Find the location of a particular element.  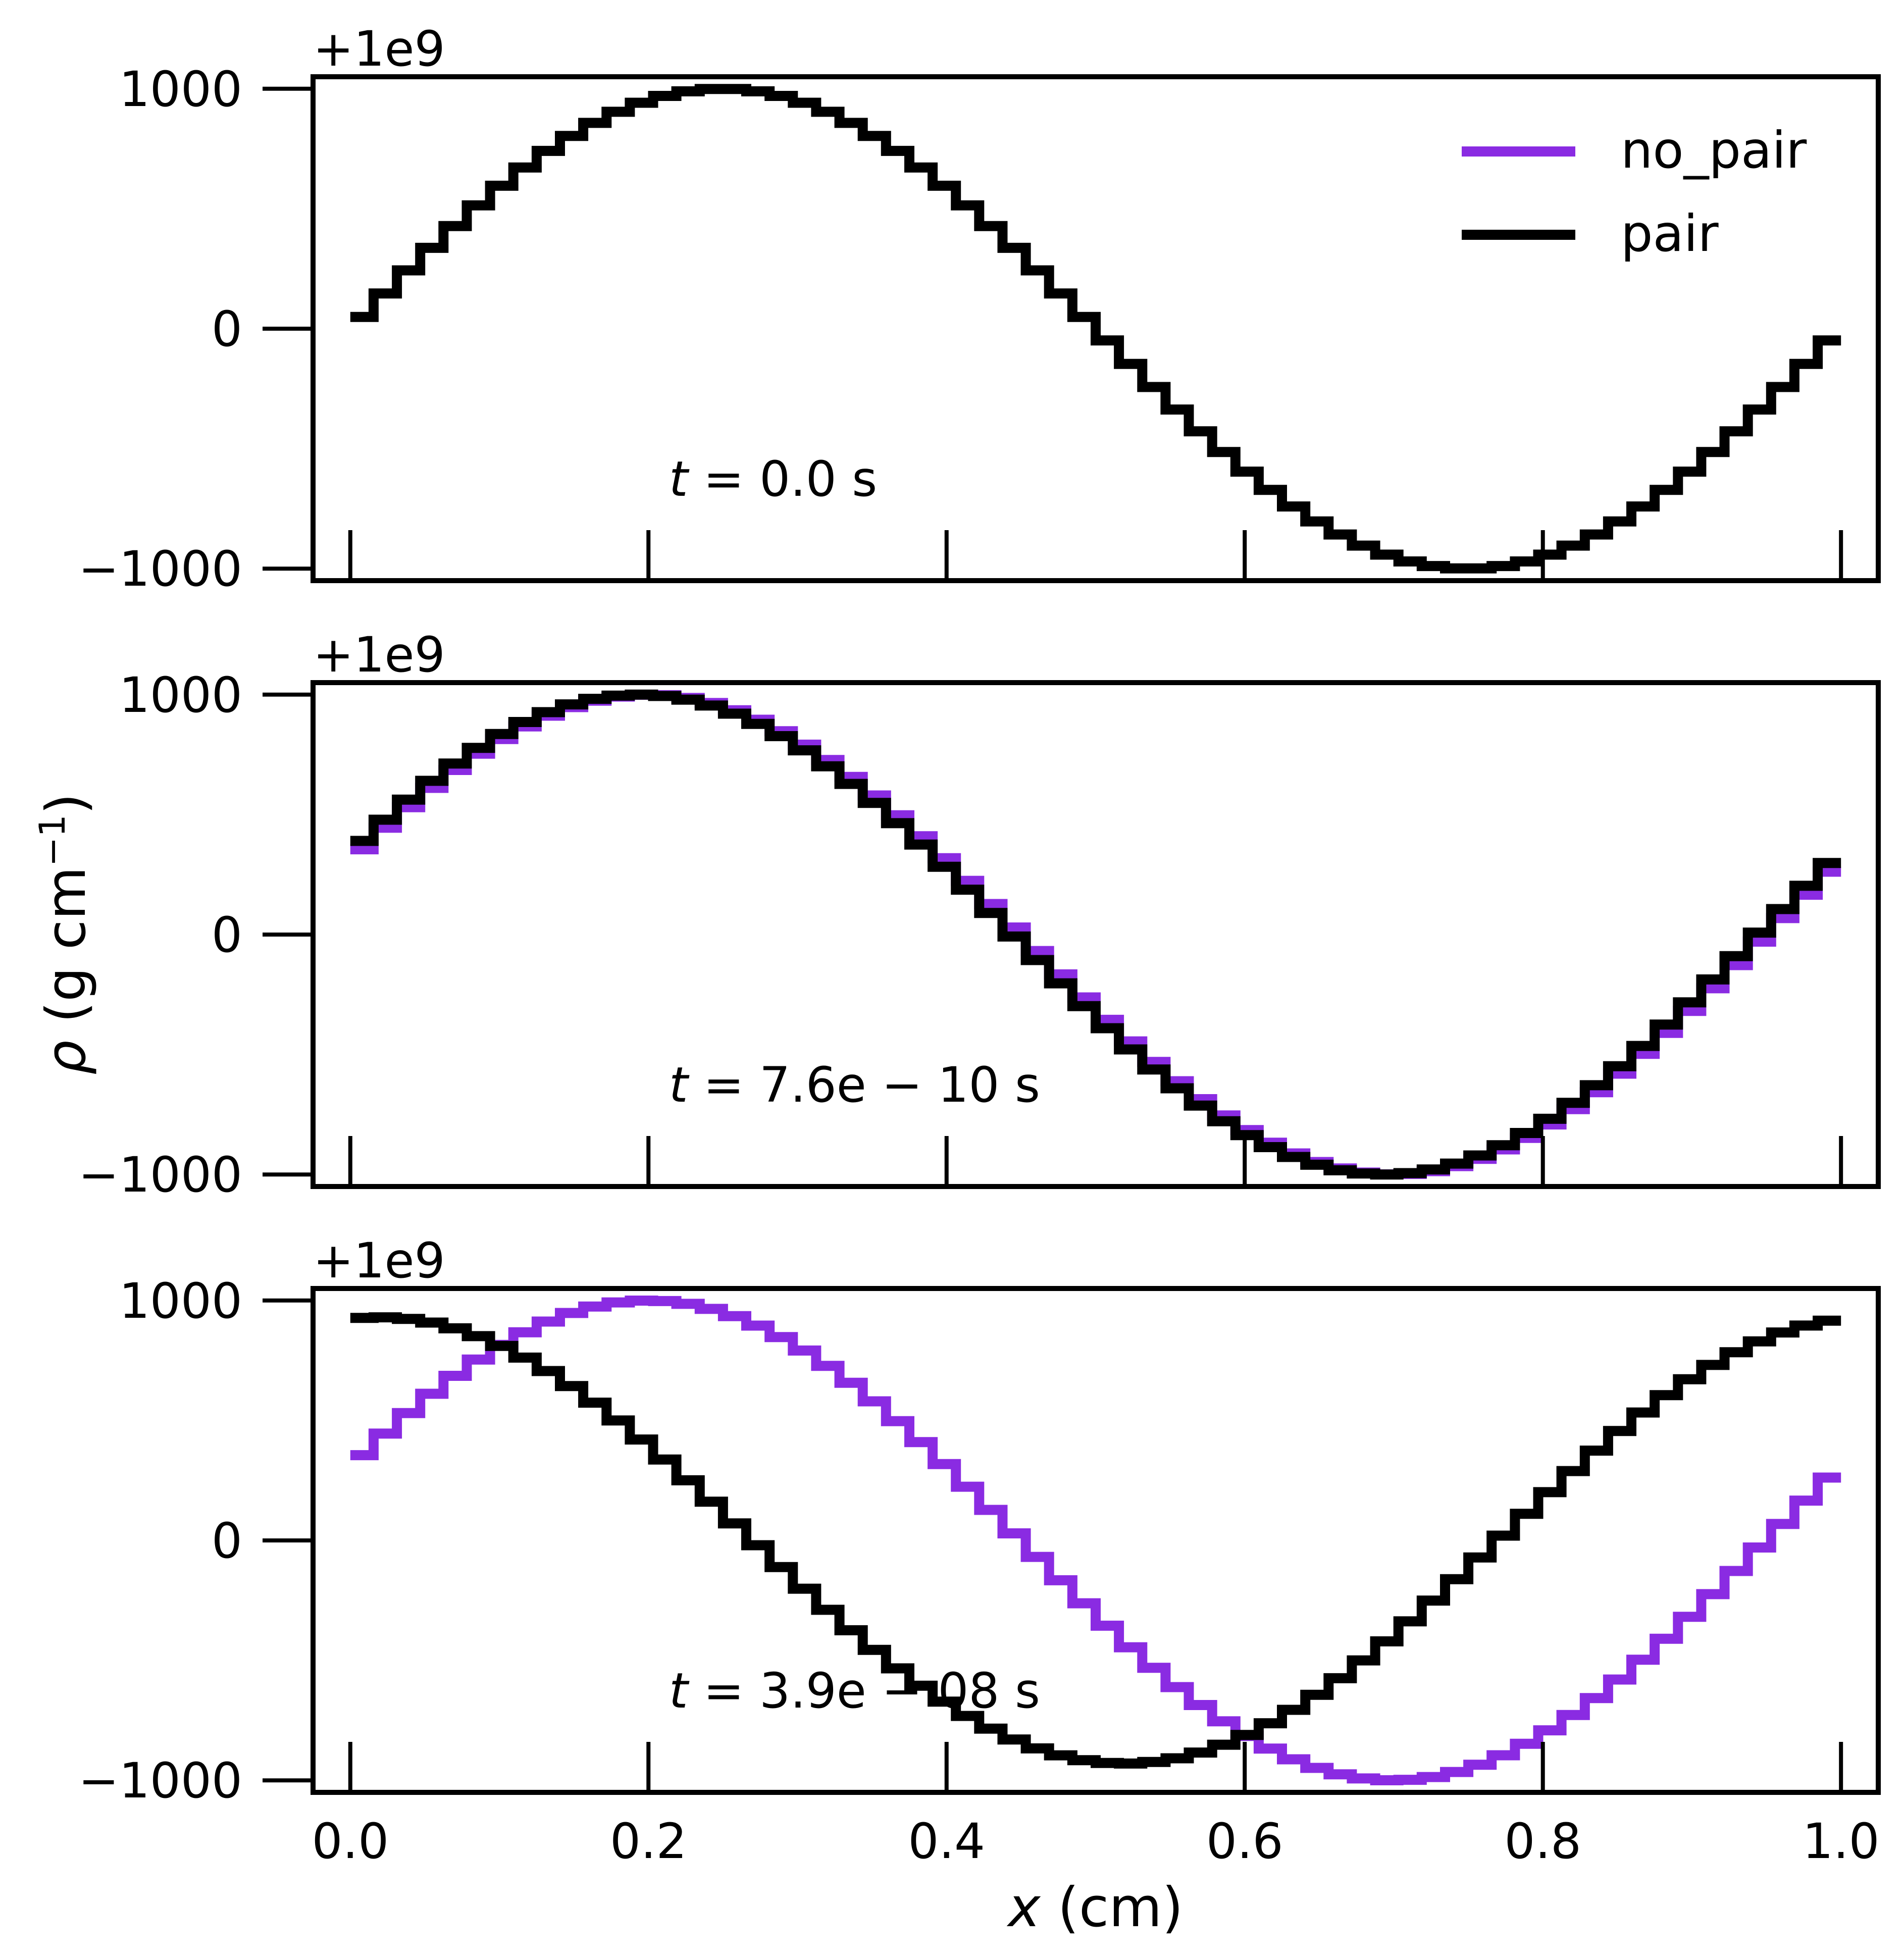

time-label-value: = 7.6e − 10 s is located at coordinates (864, 1085).